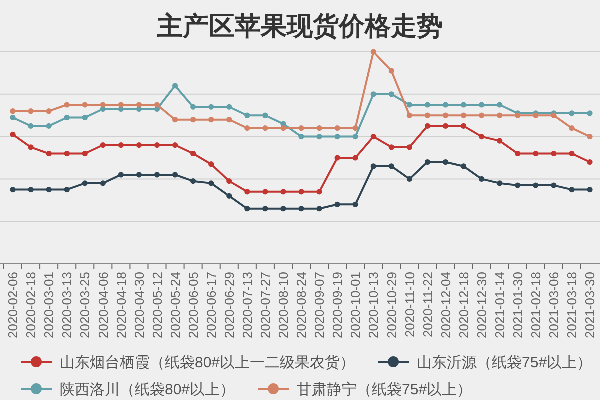 The image size is (600, 400). What do you see at coordinates (67, 305) in the screenshot?
I see `x-tick-label: 2020-03-13` at bounding box center [67, 305].